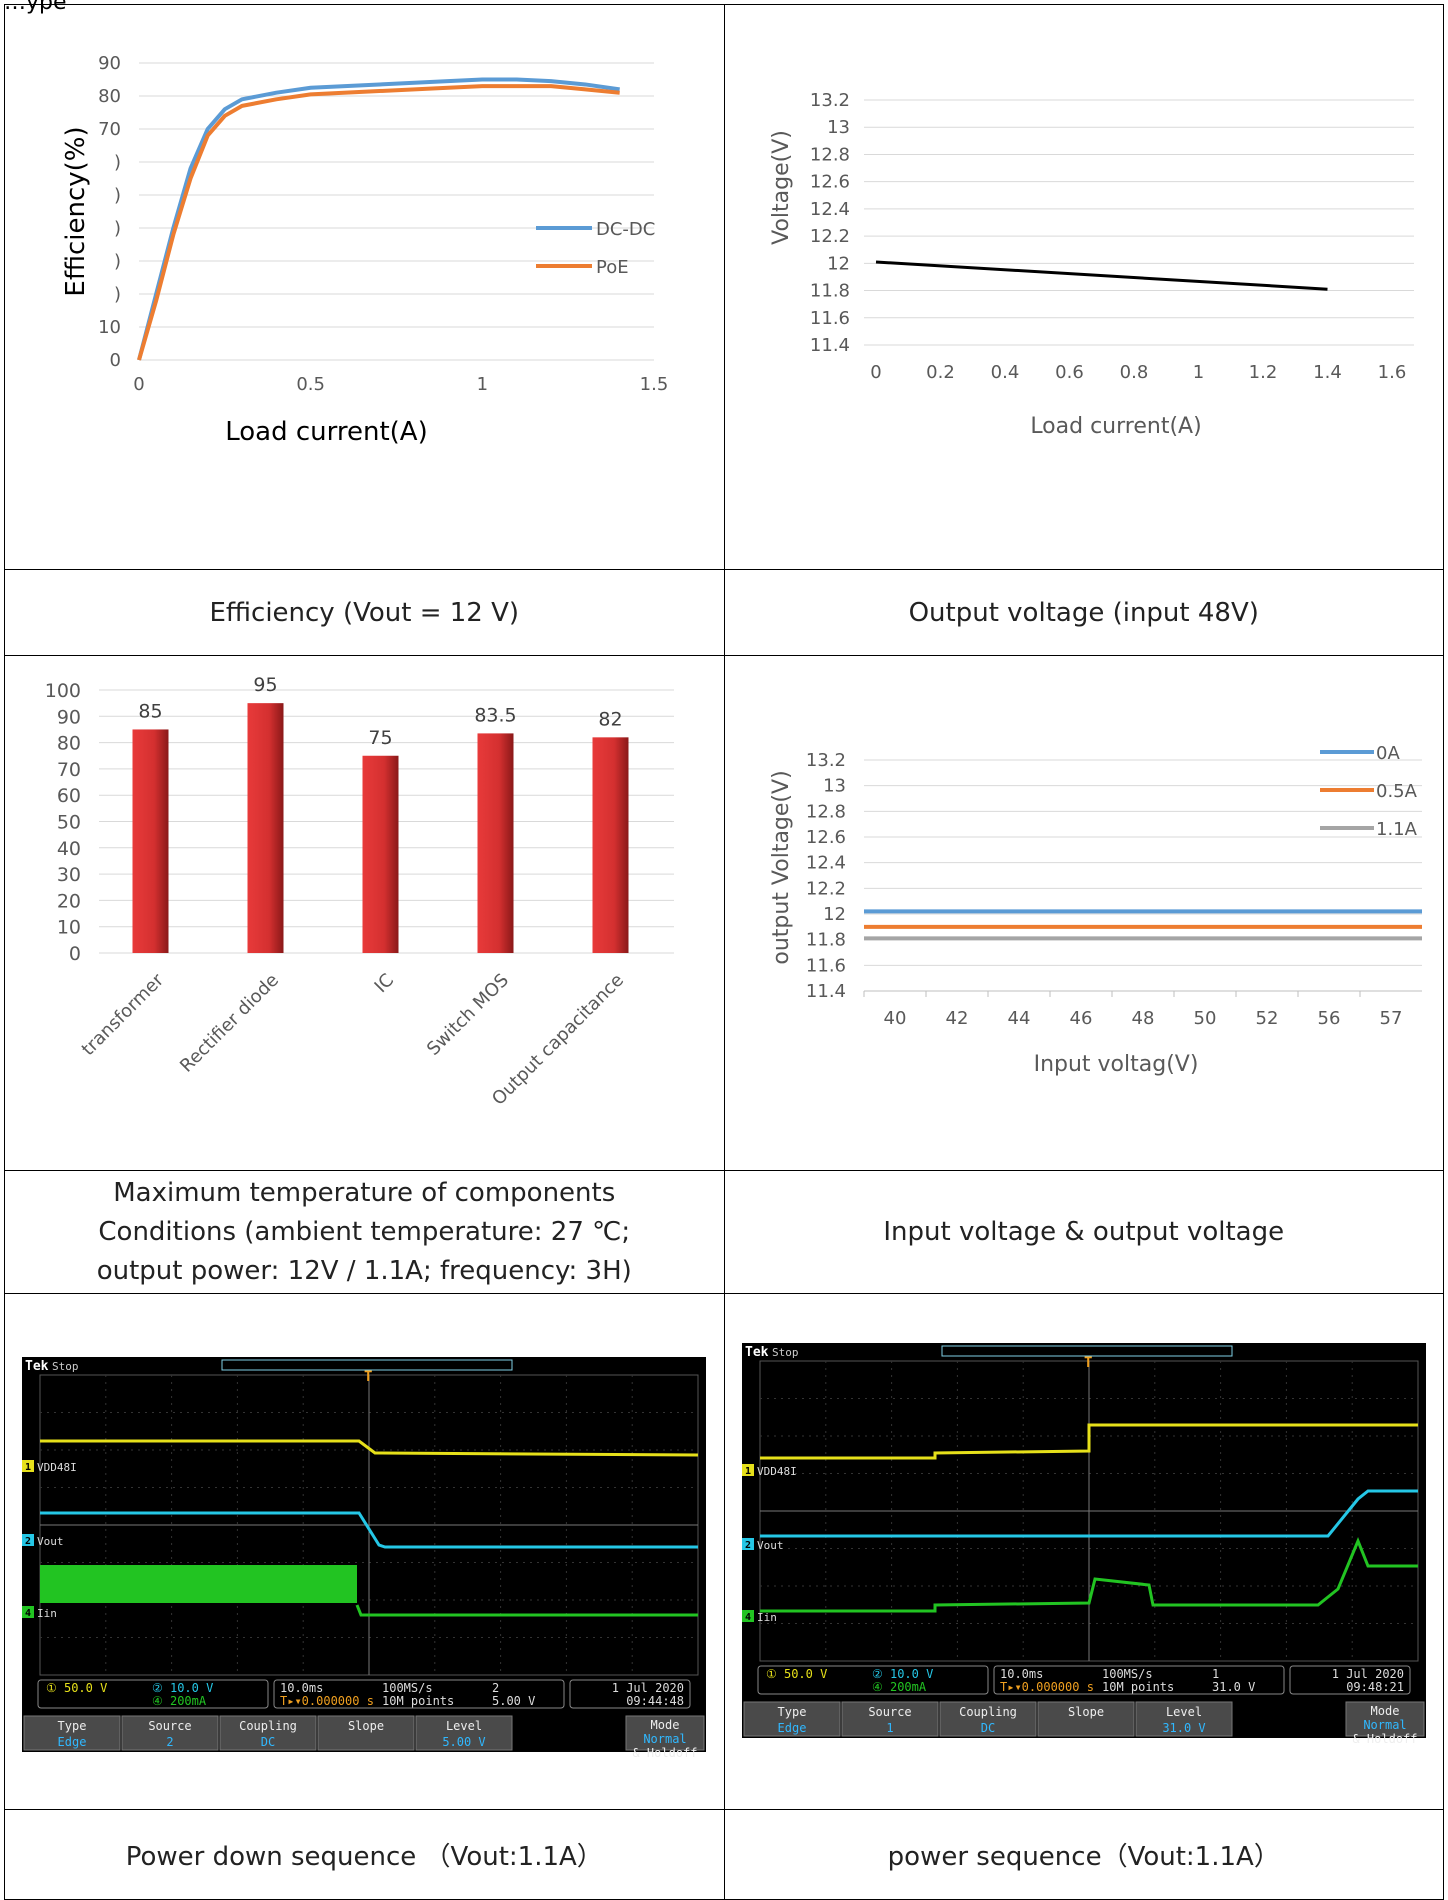 Image resolution: width=1448 pixels, height=1900 pixels. Describe the element at coordinates (182, 1688) in the screenshot. I see `scope-ch2-scale: ② 10.0 V` at that location.